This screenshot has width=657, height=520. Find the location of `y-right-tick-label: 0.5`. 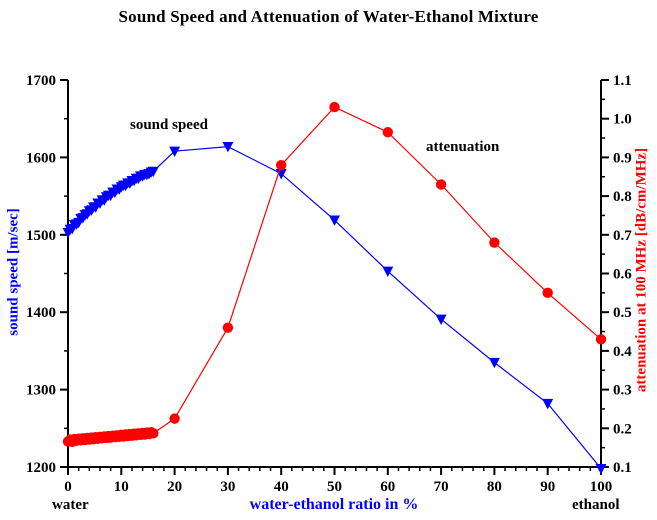

y-right-tick-label: 0.5 is located at coordinates (622, 313).